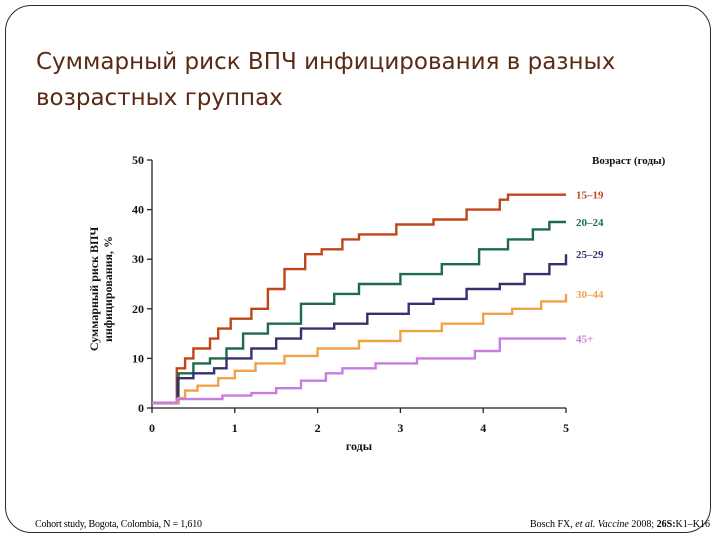  What do you see at coordinates (359, 371) in the screenshot?
I see `series-line-45+` at bounding box center [359, 371].